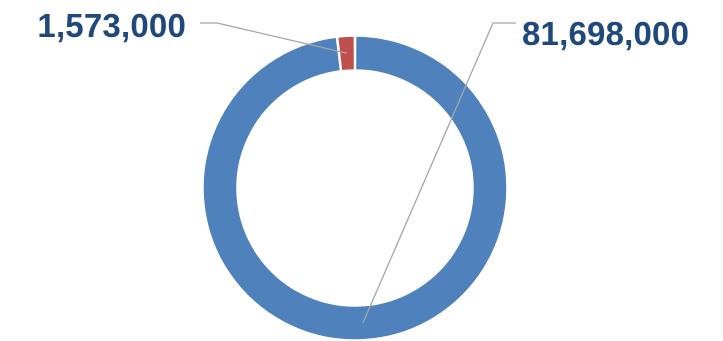 The height and width of the screenshot is (341, 723). What do you see at coordinates (605, 33) in the screenshot?
I see `data-label-0: 81,698,000` at bounding box center [605, 33].